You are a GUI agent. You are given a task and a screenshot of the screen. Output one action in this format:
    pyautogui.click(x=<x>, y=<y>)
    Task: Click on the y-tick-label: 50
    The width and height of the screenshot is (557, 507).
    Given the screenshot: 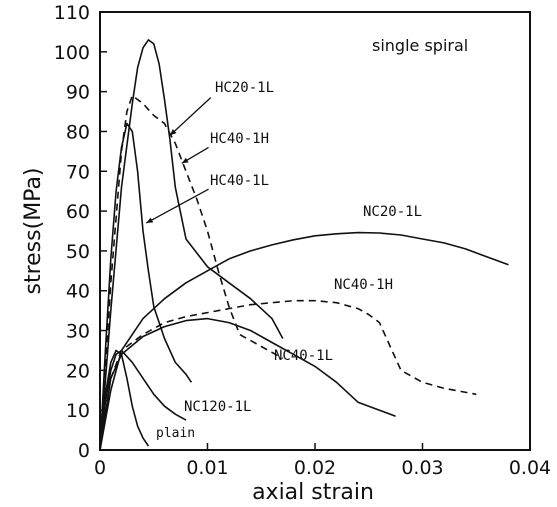 What is the action you would take?
    pyautogui.click(x=78, y=252)
    